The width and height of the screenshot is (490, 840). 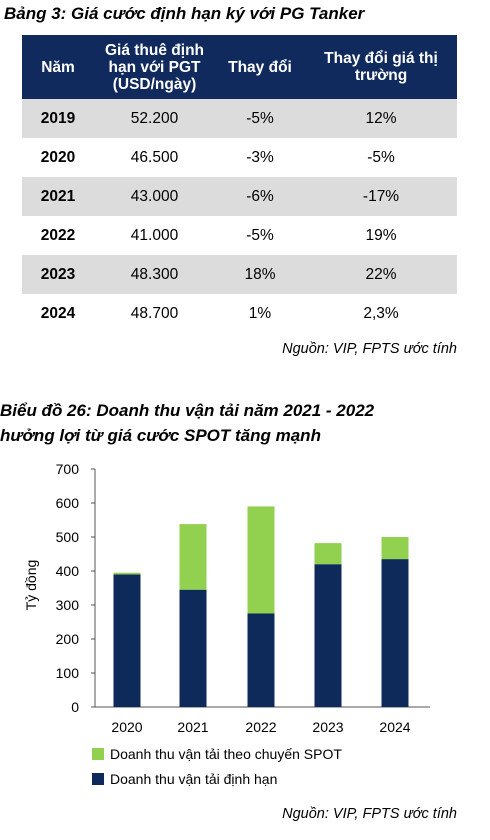 What do you see at coordinates (68, 673) in the screenshot?
I see `y-tick-label: 100` at bounding box center [68, 673].